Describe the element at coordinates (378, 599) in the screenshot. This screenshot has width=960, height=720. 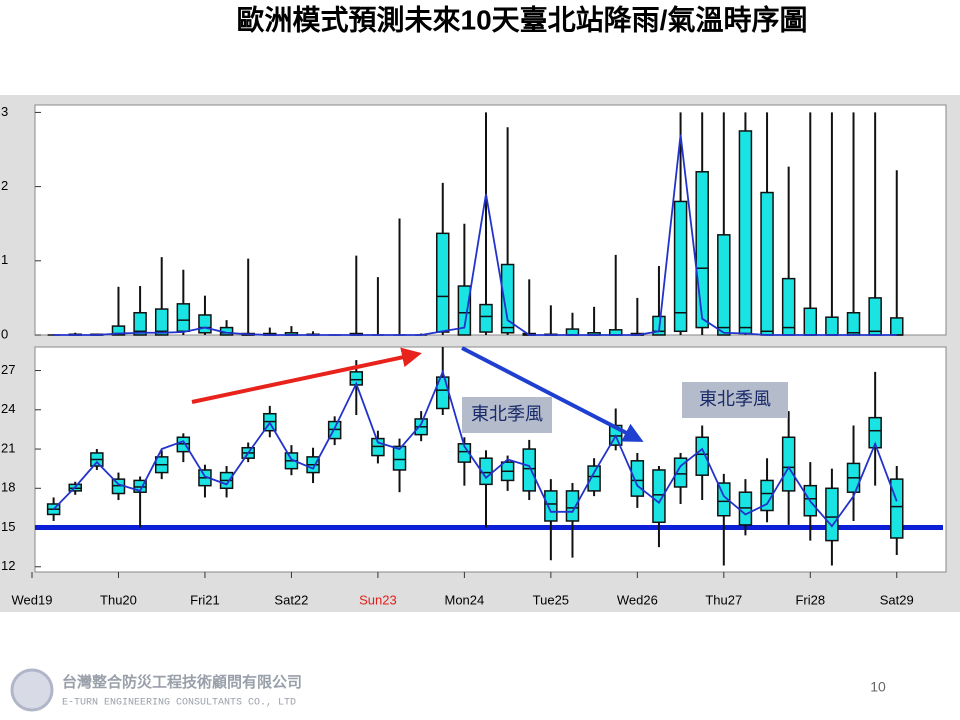
I see `x-tick-label: Sun23` at that location.